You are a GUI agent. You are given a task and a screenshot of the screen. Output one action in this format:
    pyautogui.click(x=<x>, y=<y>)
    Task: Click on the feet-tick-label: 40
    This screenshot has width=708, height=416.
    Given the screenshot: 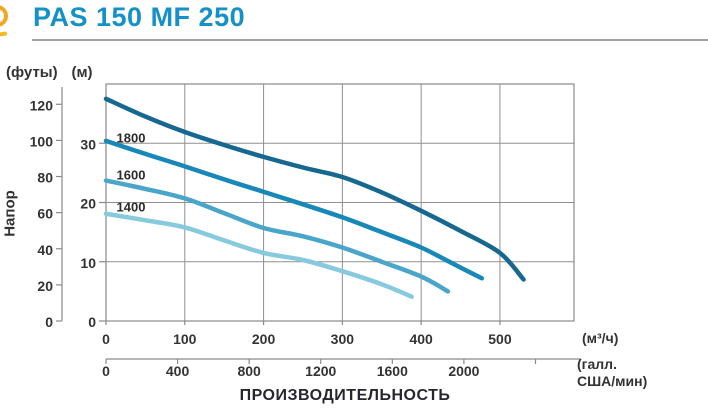 What is the action you would take?
    pyautogui.click(x=45, y=250)
    